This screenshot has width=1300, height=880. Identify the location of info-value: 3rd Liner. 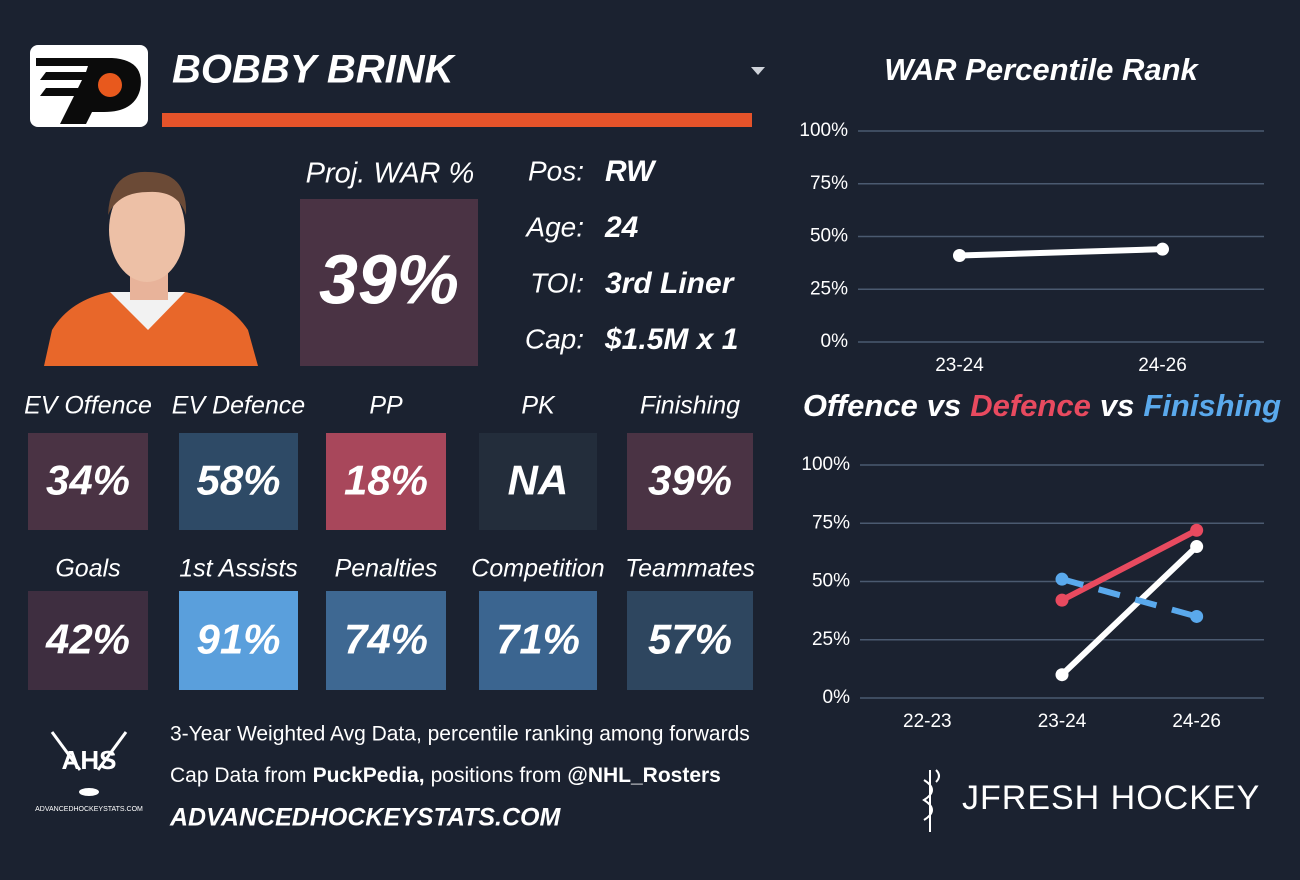
(670, 283).